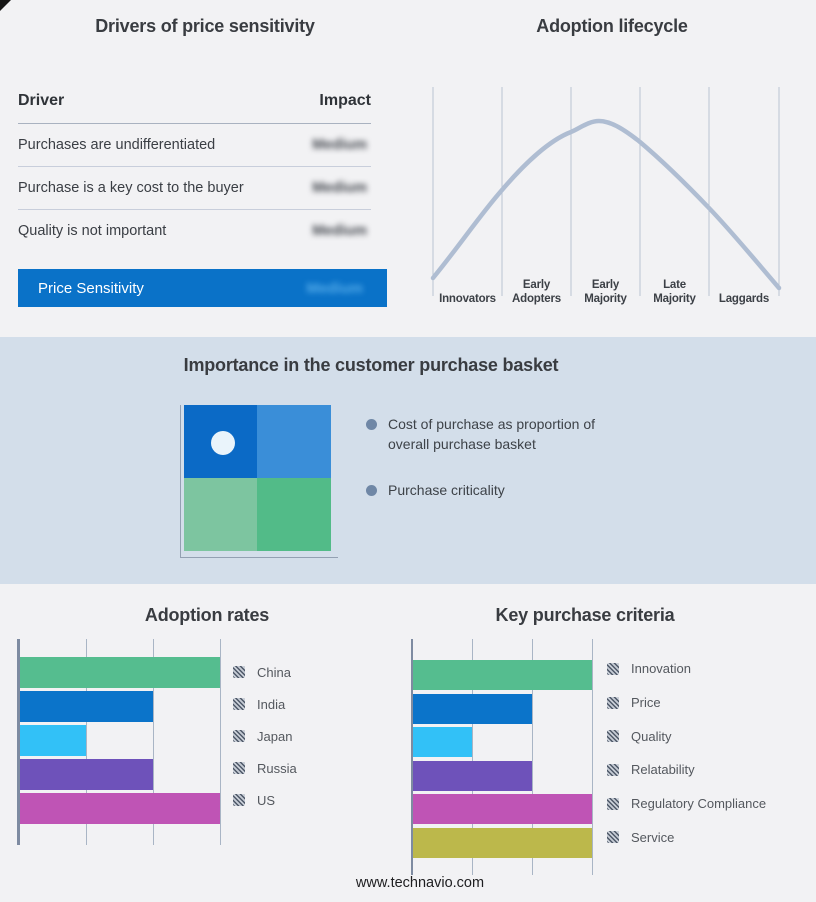 Image resolution: width=816 pixels, height=902 pixels. I want to click on legend-item-india: India, so click(265, 704).